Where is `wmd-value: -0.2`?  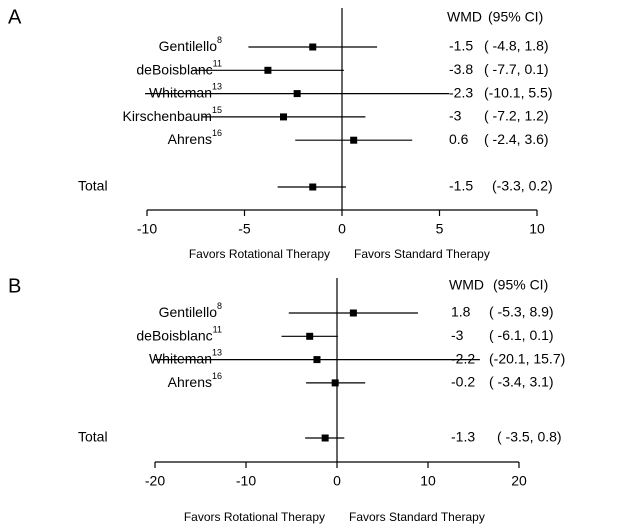 wmd-value: -0.2 is located at coordinates (463, 382).